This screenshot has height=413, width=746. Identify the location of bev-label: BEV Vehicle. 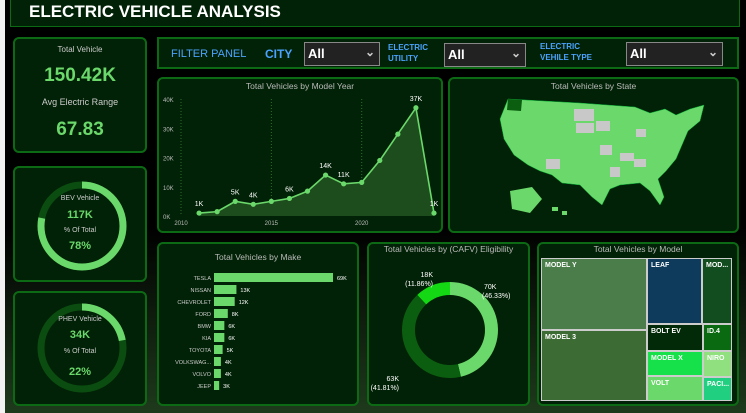
(80, 198).